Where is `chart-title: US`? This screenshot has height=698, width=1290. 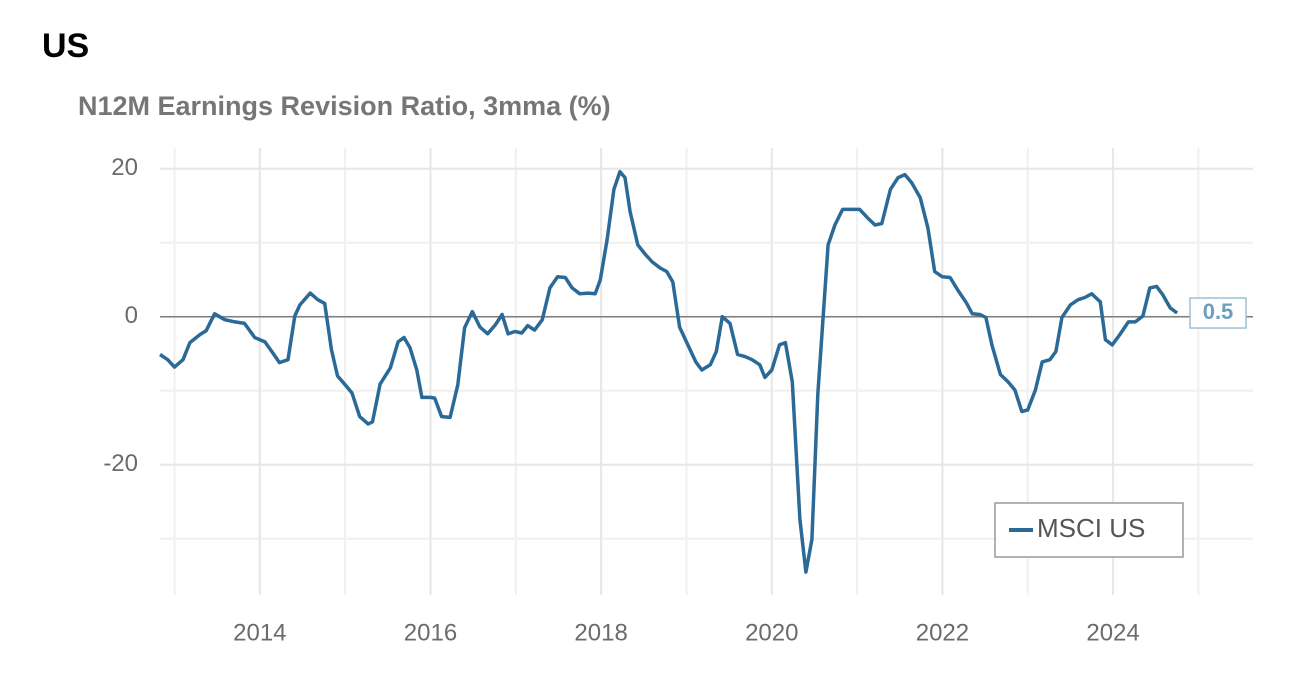
chart-title: US is located at coordinates (65, 46).